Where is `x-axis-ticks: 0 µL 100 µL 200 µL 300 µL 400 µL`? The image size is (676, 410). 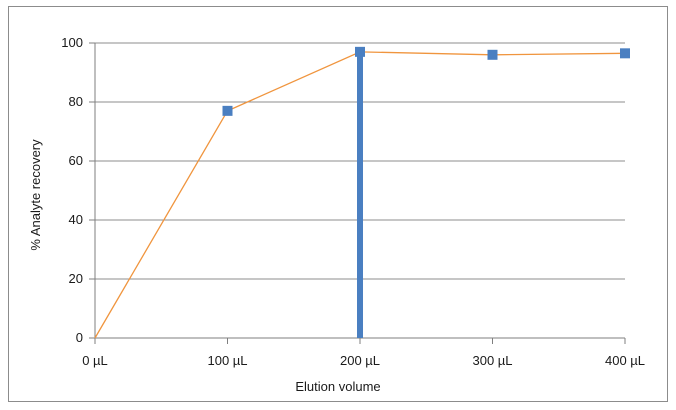
x-axis-ticks: 0 µL 100 µL 200 µL 300 µL 400 µL is located at coordinates (363, 353).